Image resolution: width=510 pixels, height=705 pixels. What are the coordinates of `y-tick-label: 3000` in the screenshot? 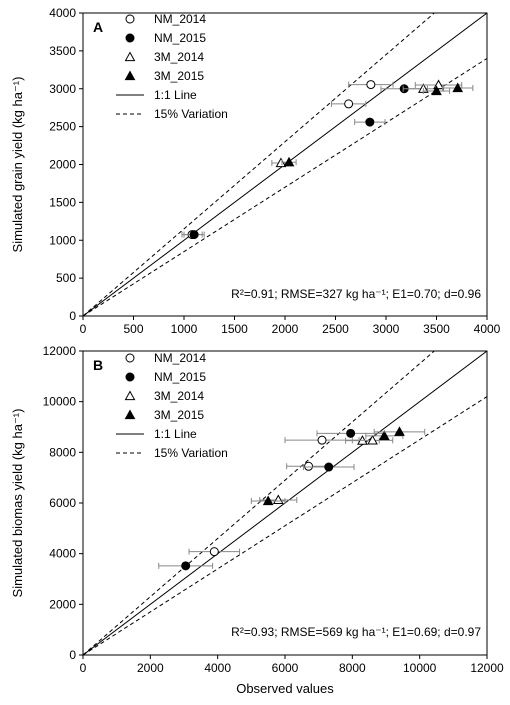 It's located at (62, 89).